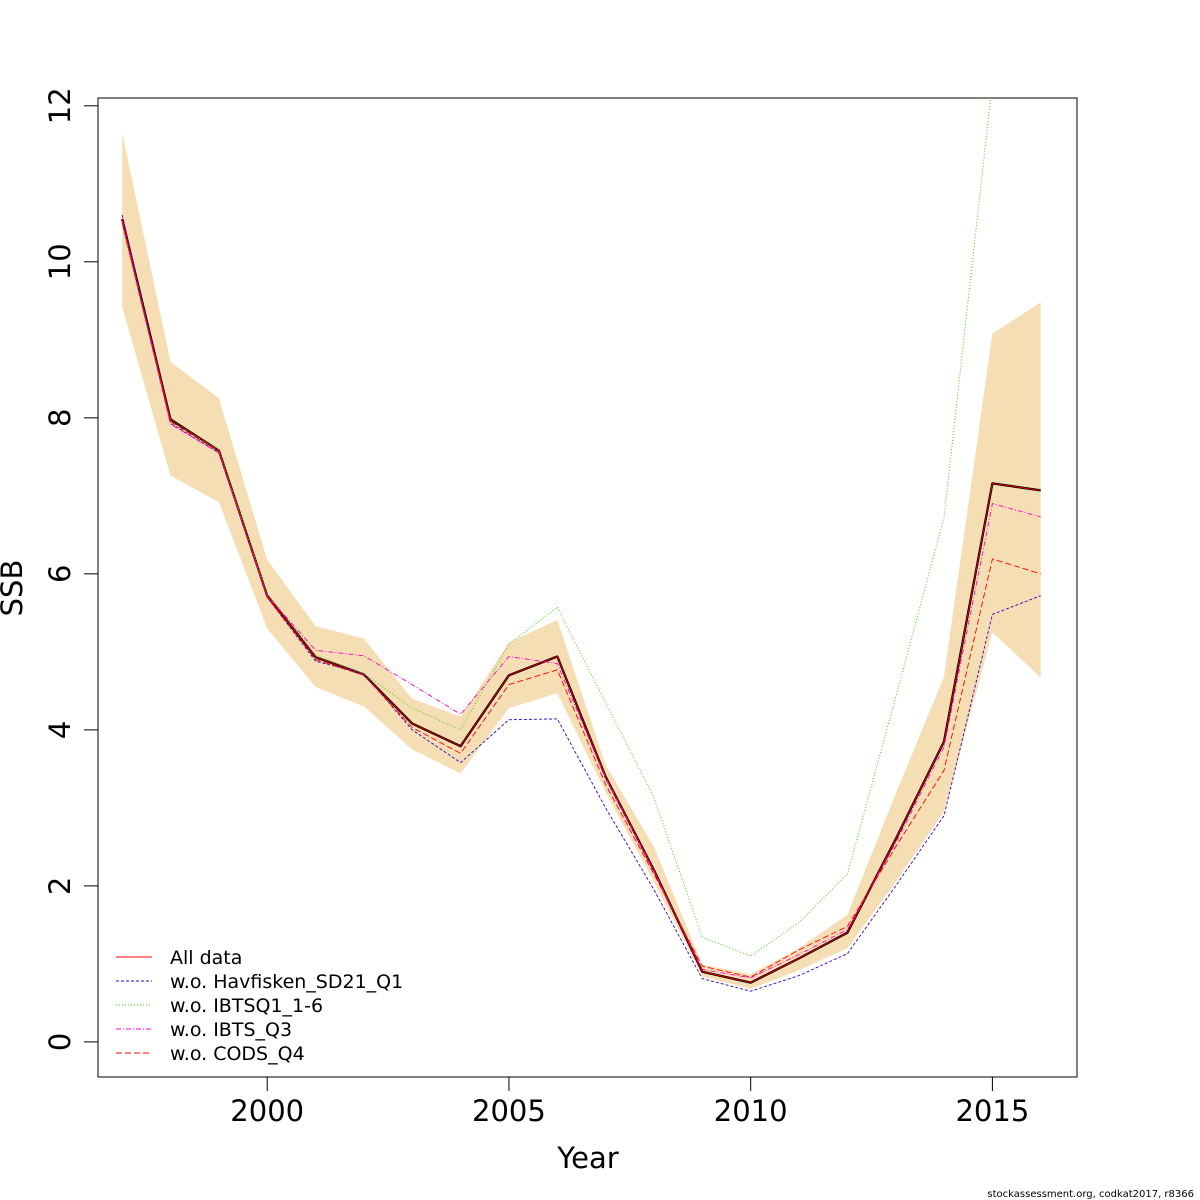 The image size is (1200, 1200). Describe the element at coordinates (237, 1054) in the screenshot. I see `legend-label: w.o. CODS_Q4` at that location.